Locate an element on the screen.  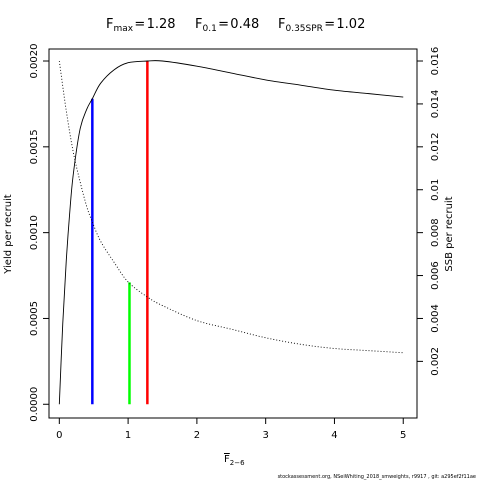
y-left-tick-label: 0.0010 is located at coordinates (34, 232).